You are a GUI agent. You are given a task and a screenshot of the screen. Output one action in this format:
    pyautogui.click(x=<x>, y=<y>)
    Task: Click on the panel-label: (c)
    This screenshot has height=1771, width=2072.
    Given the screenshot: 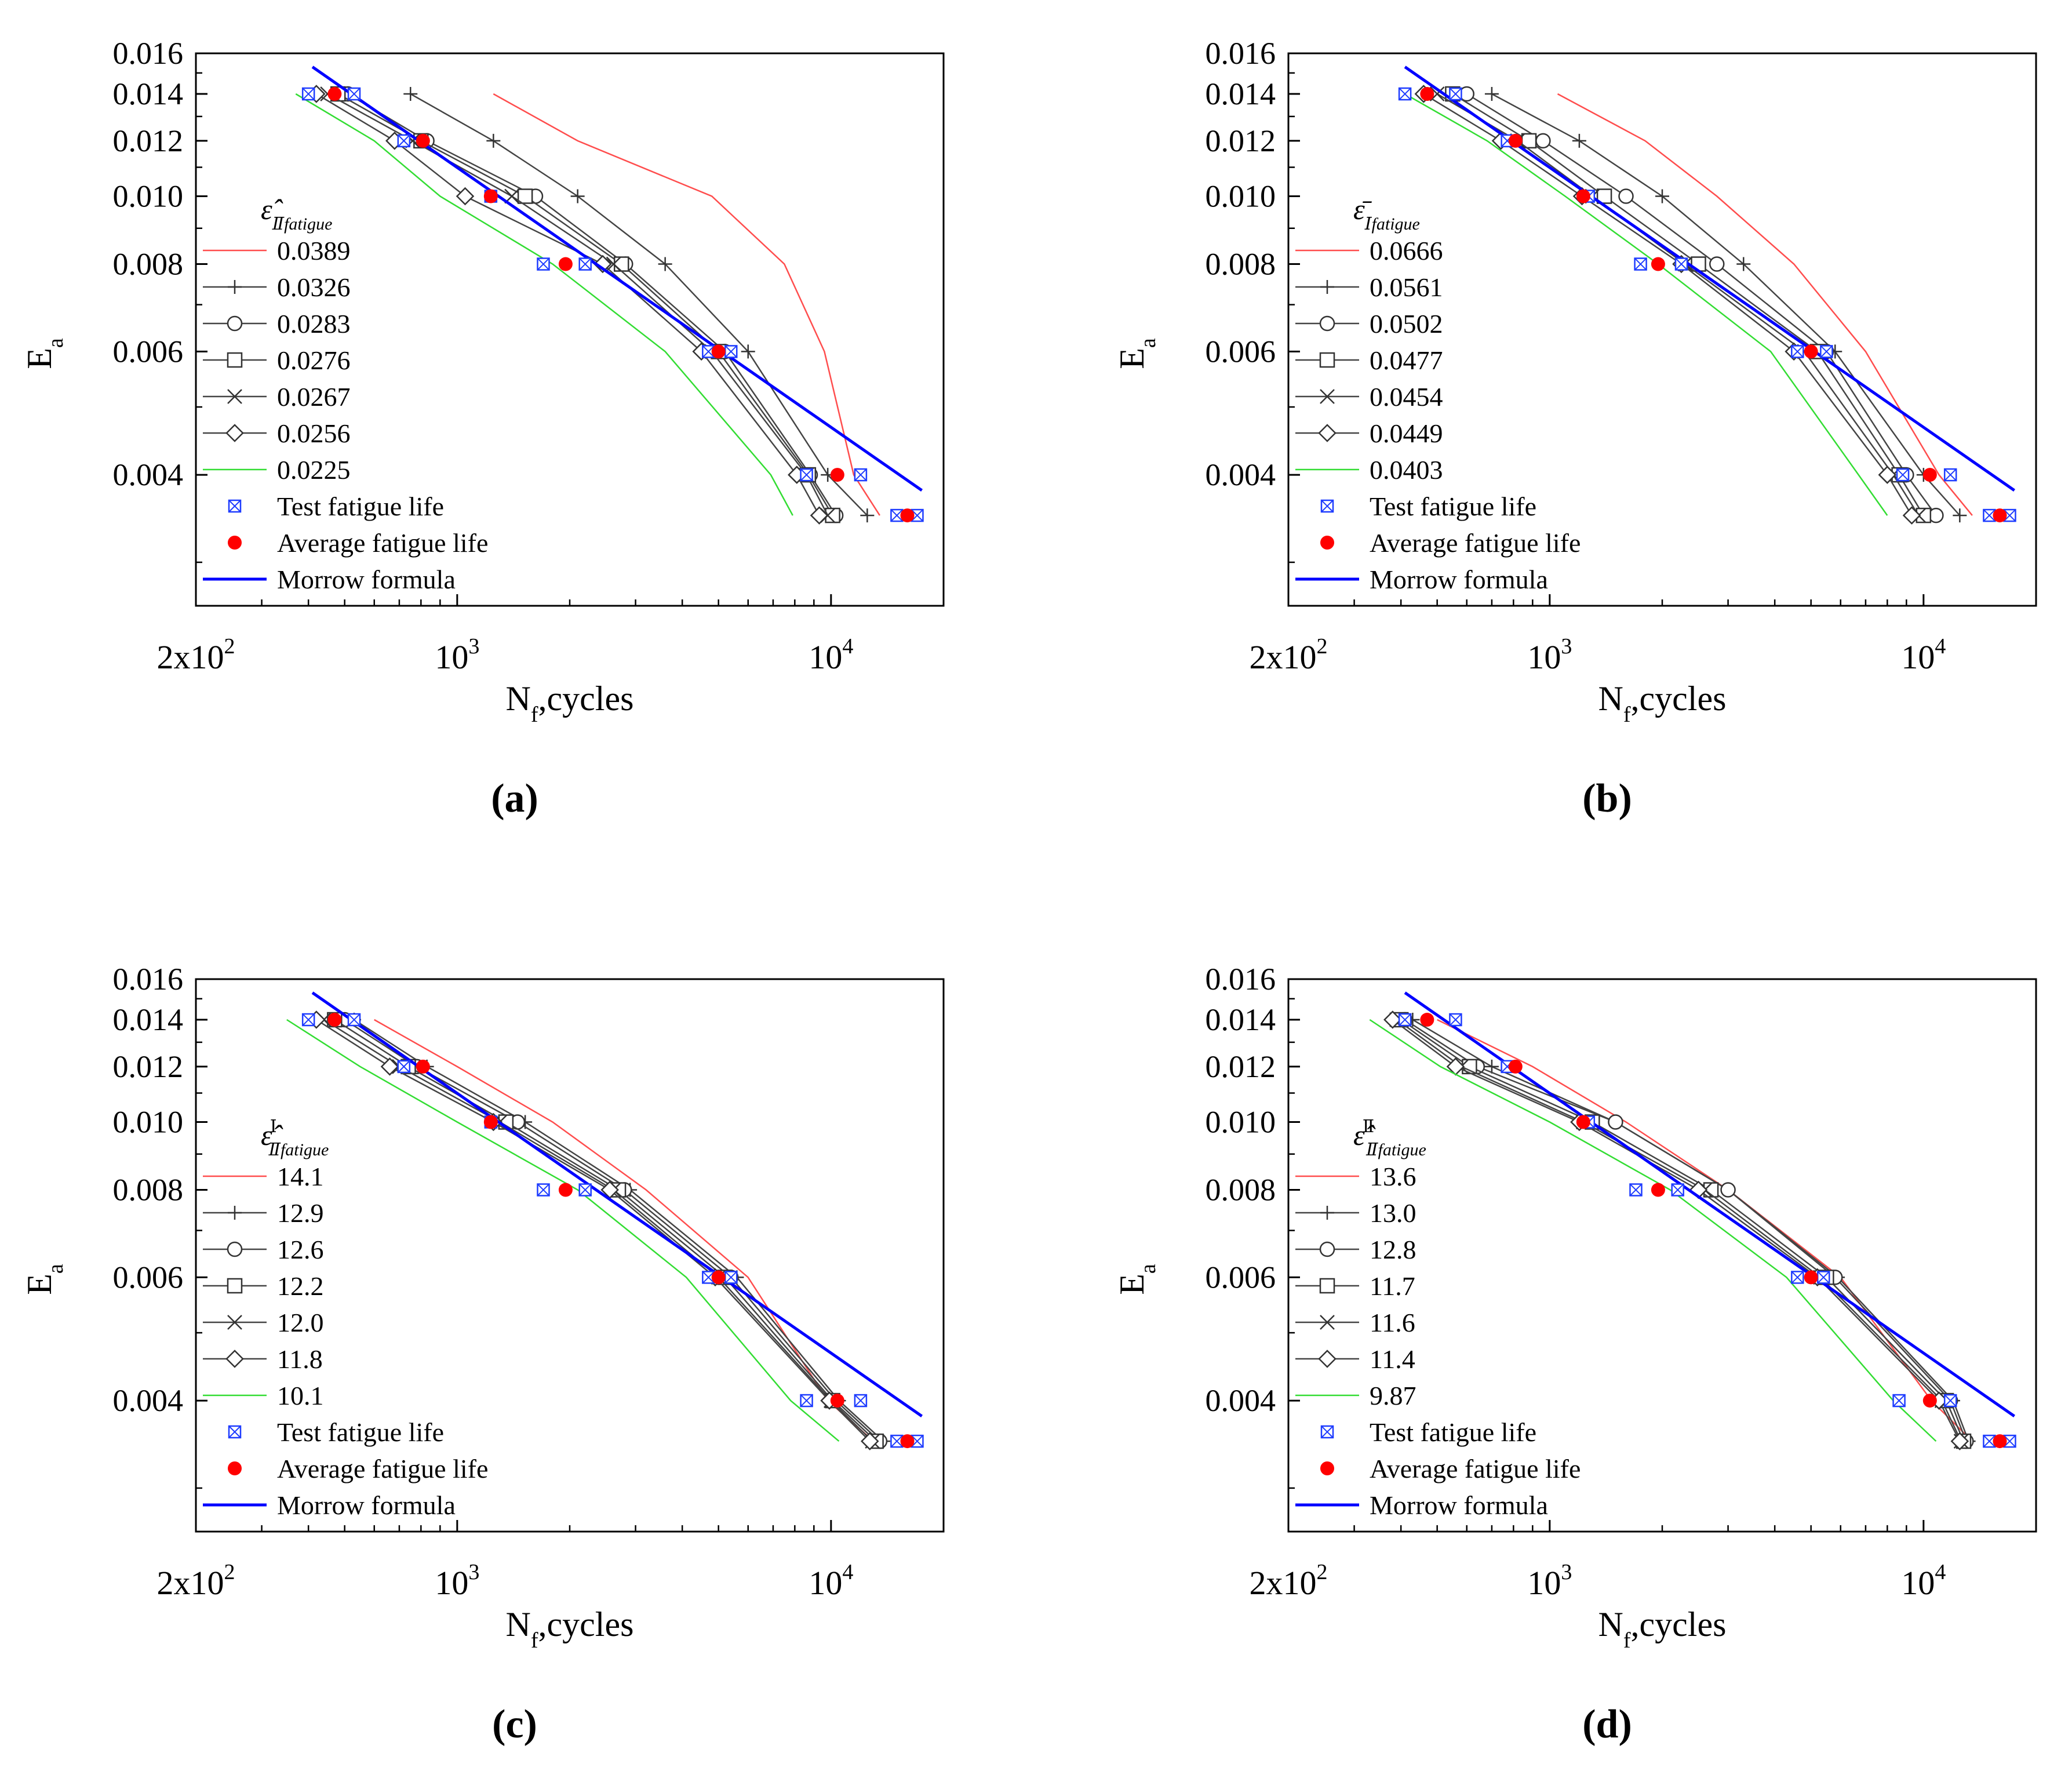 What is the action you would take?
    pyautogui.click(x=514, y=1724)
    